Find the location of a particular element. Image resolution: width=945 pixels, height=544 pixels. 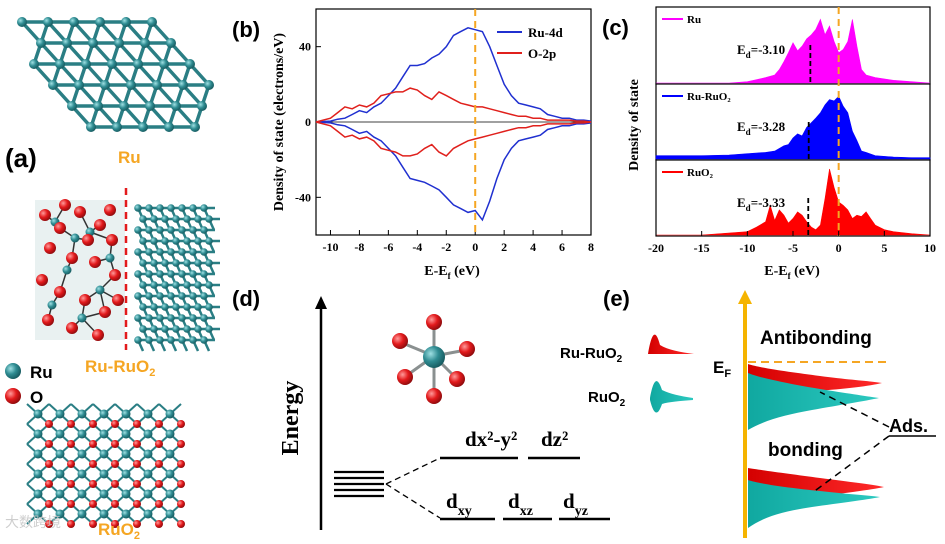

adsorbate-bonding-link is located at coordinates (850, 464).